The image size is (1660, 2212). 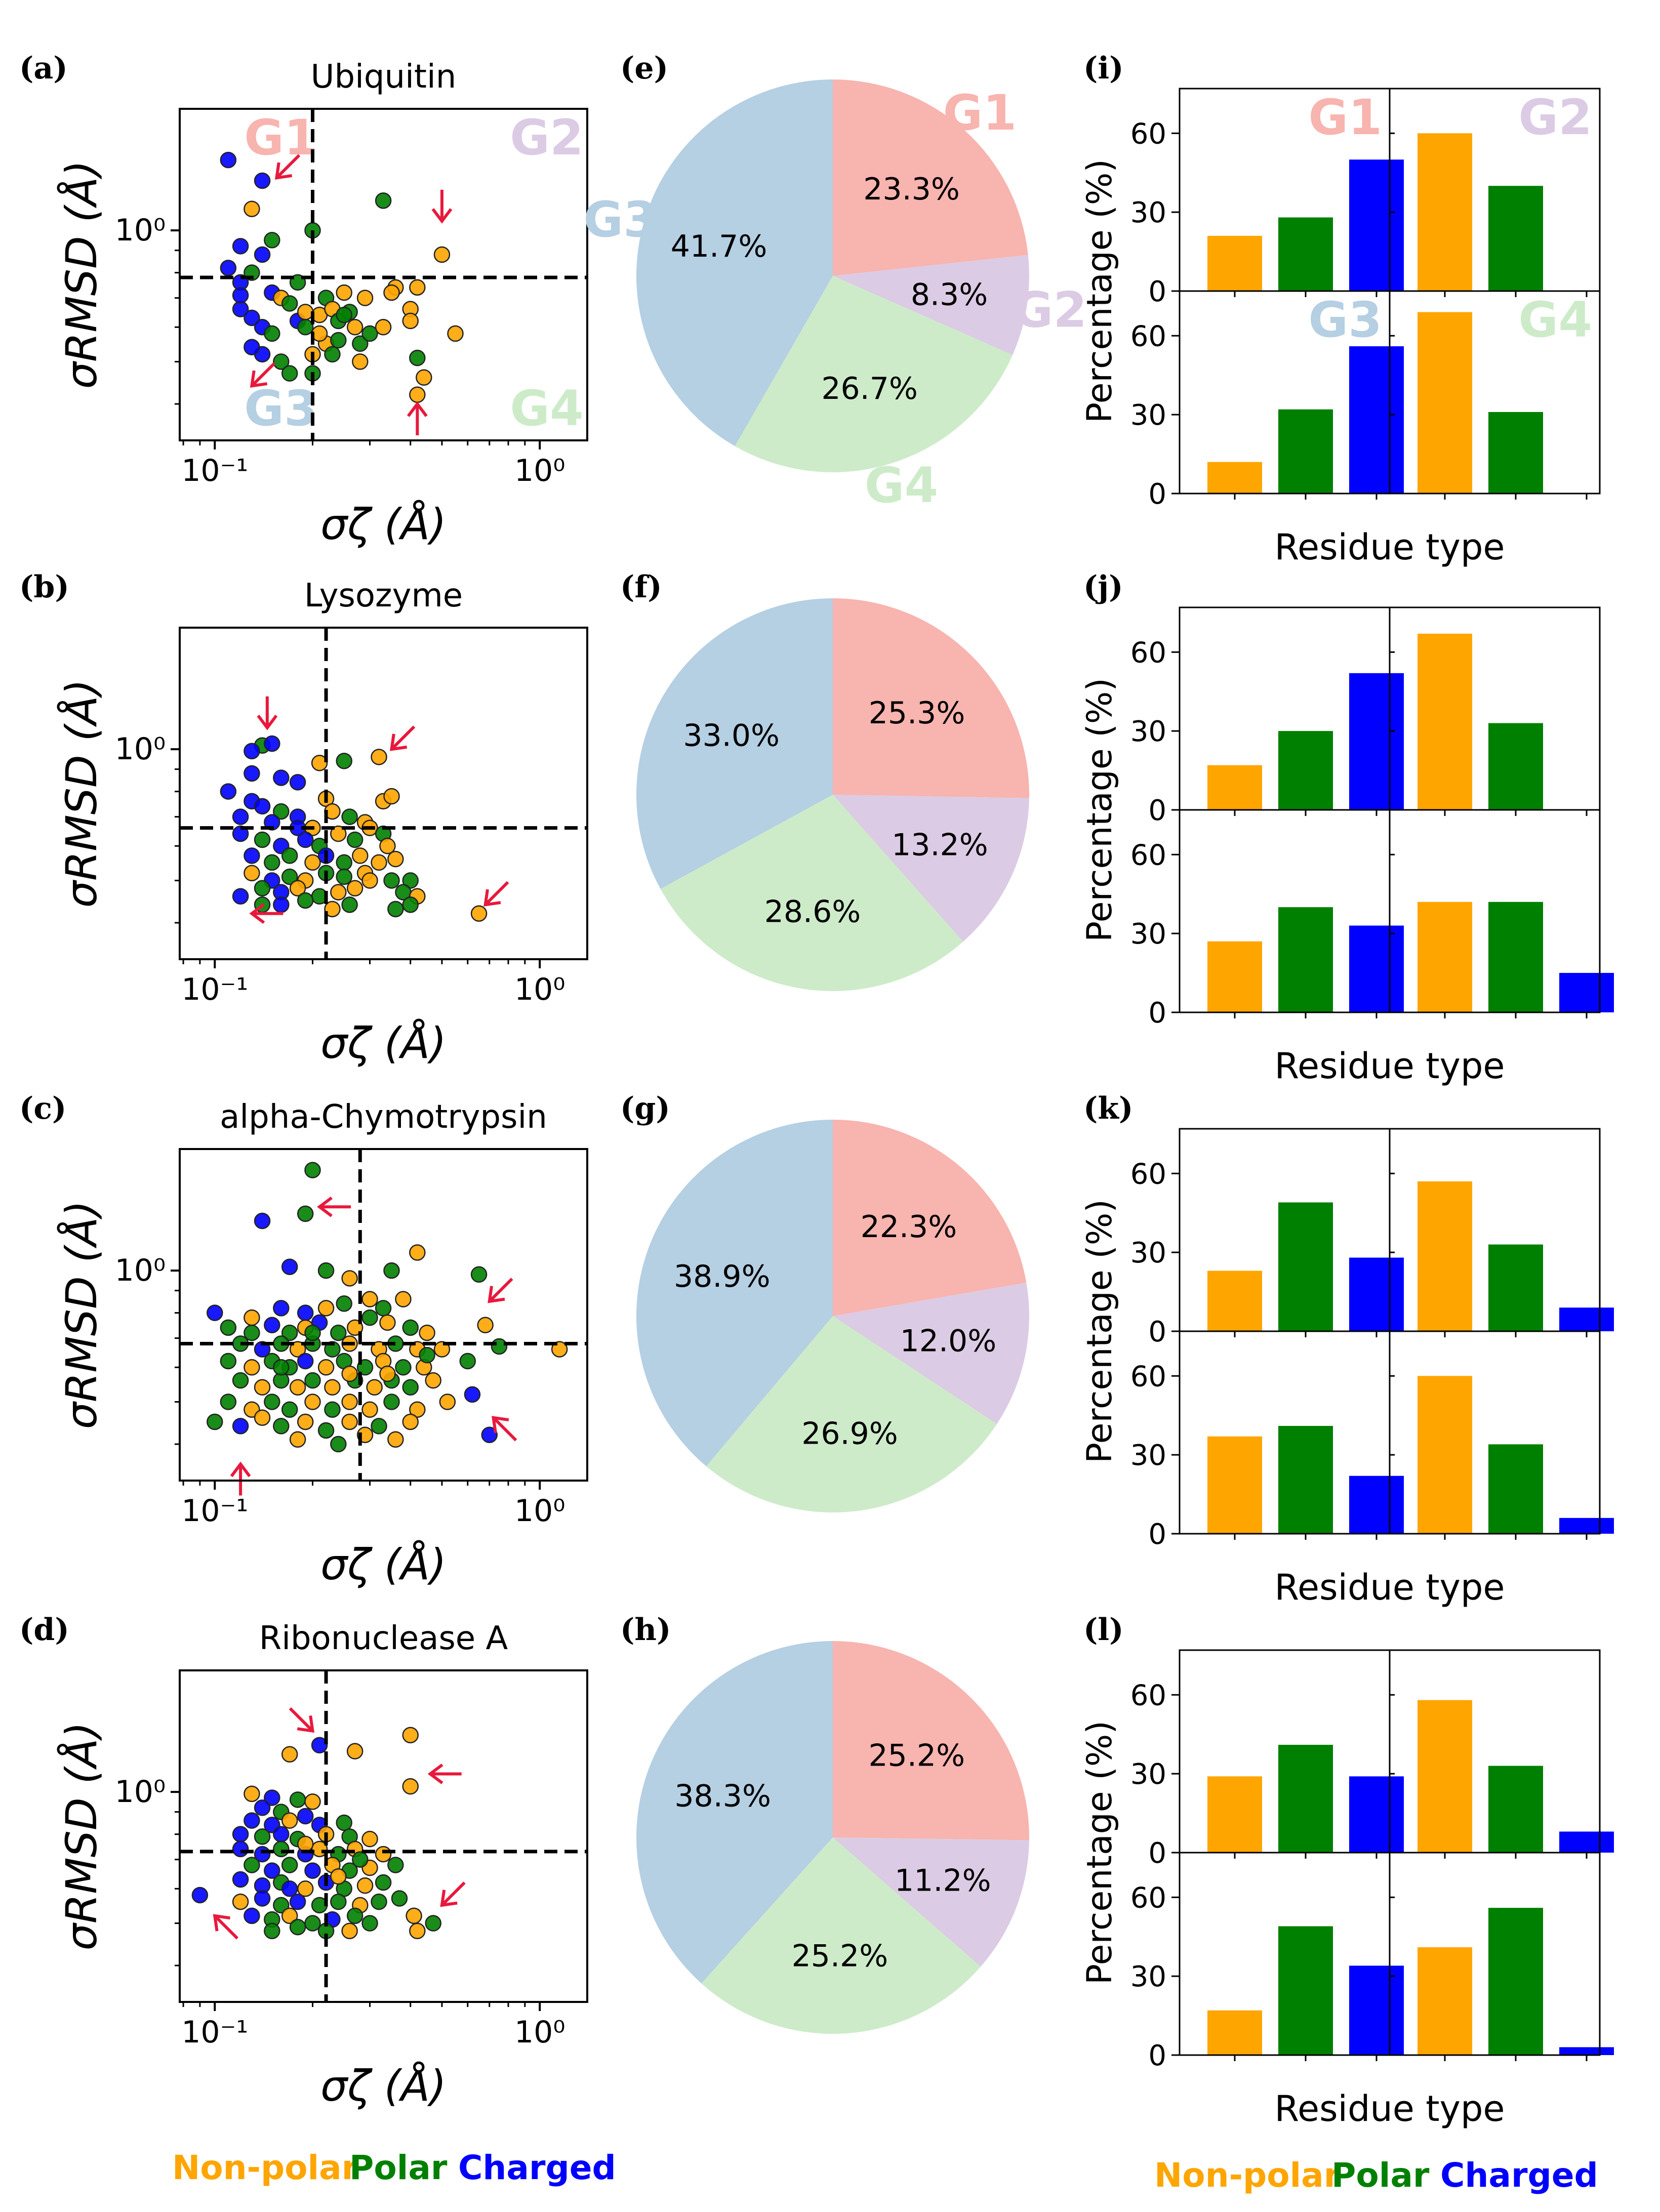 I want to click on pie-slice-g3, so click(x=734, y=262).